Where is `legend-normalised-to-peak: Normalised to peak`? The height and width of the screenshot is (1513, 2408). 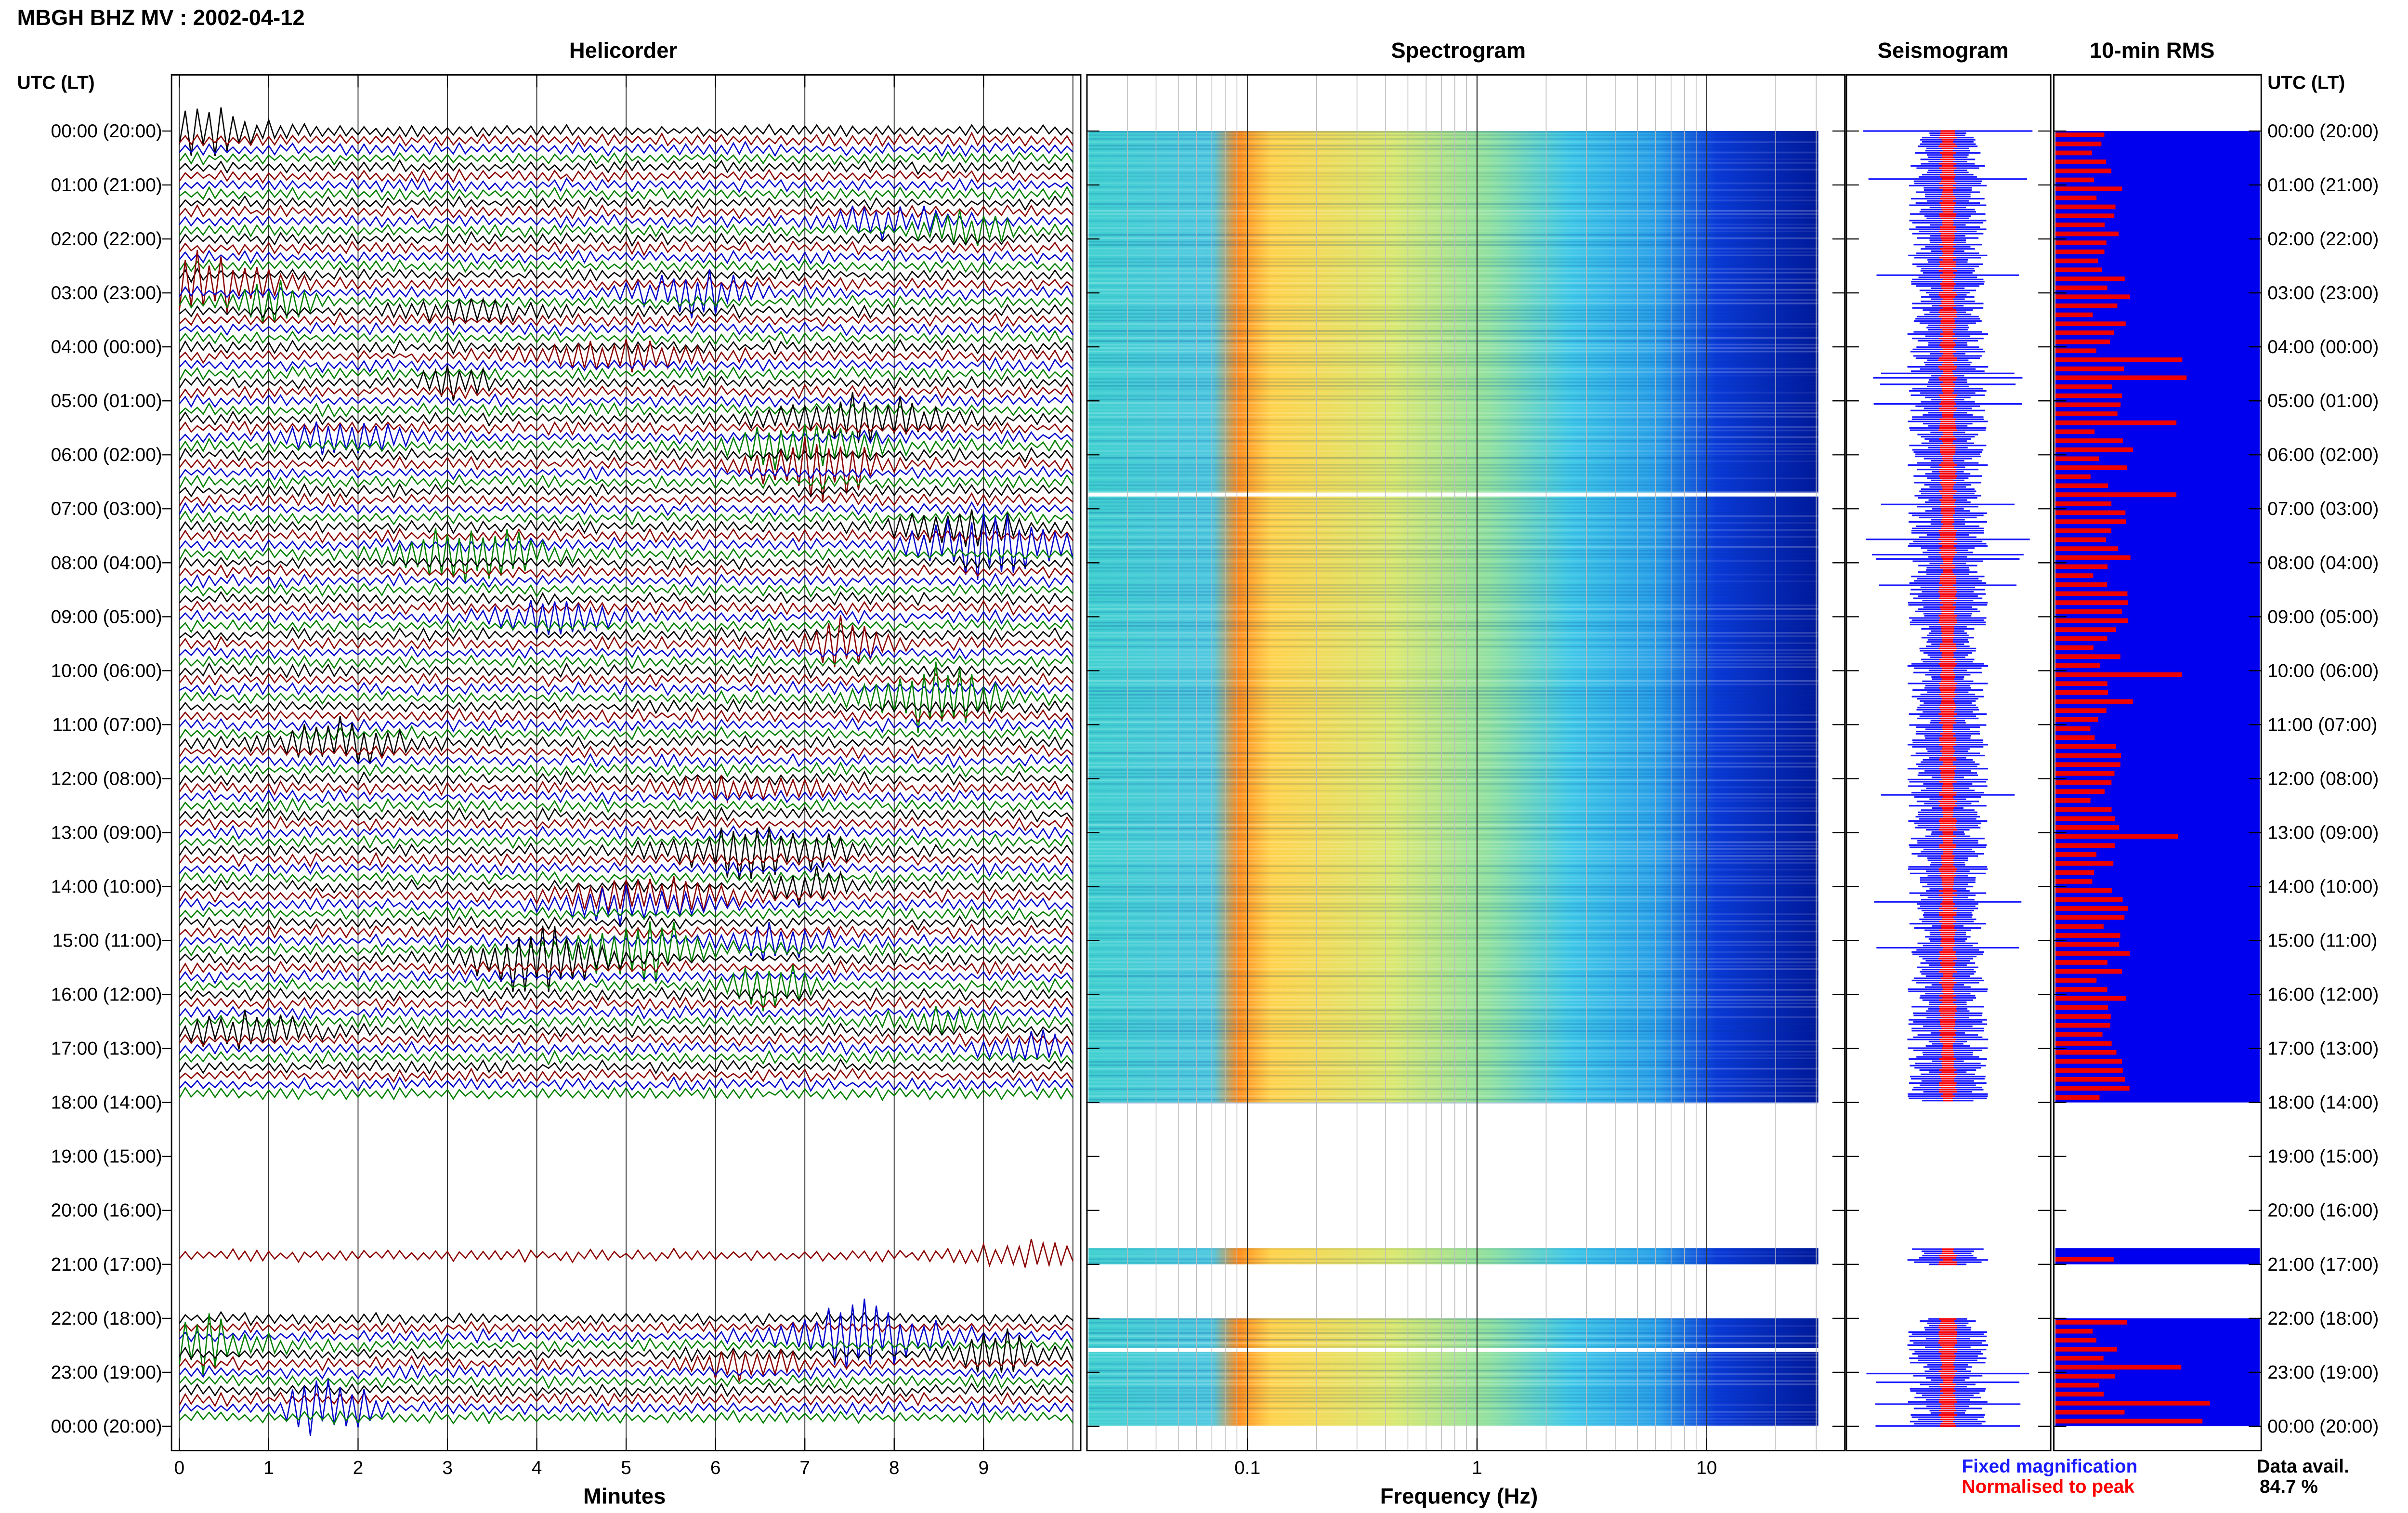
legend-normalised-to-peak: Normalised to peak is located at coordinates (2048, 1487).